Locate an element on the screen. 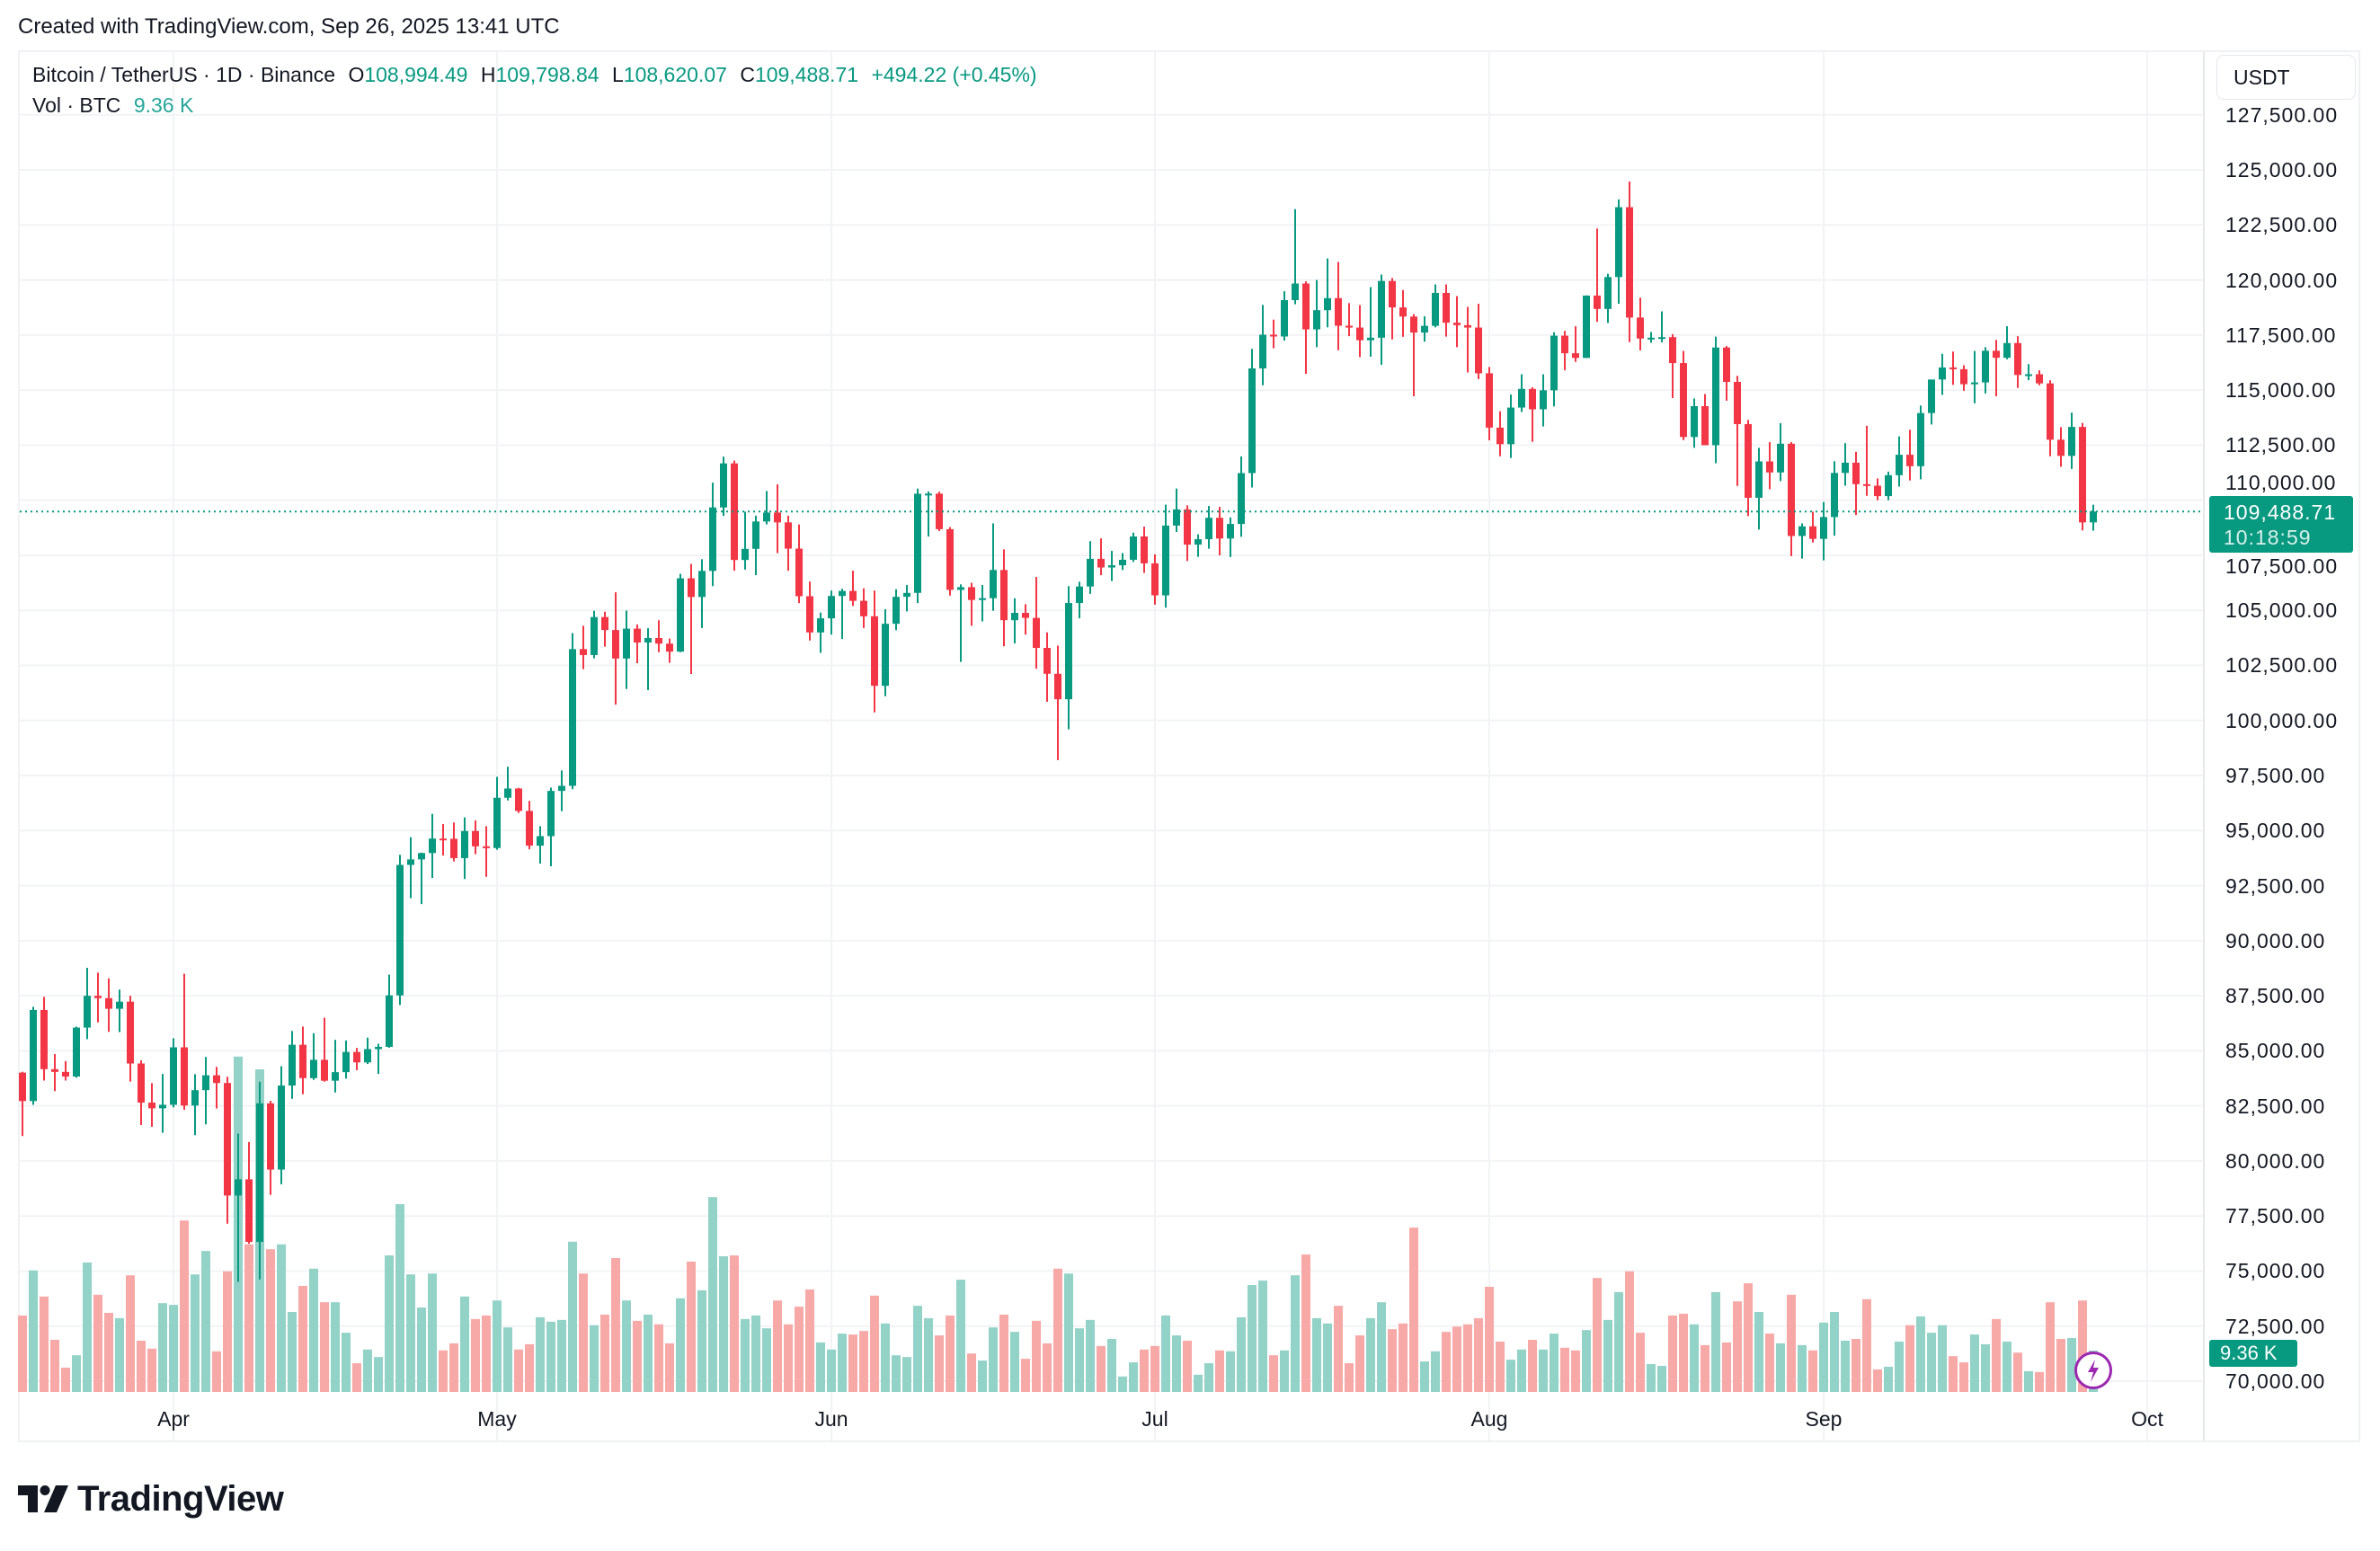 Image resolution: width=2380 pixels, height=1551 pixels. volume-axis-label: 9.36 K is located at coordinates (2253, 1353).